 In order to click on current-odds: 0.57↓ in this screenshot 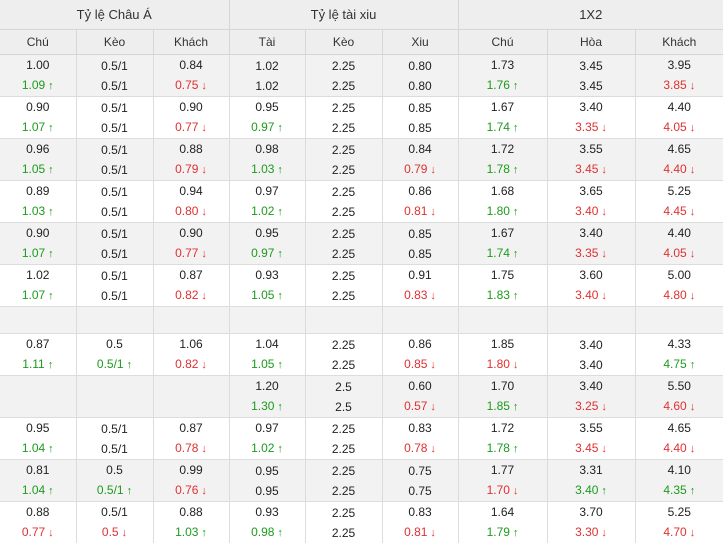, I will do `click(420, 406)`.